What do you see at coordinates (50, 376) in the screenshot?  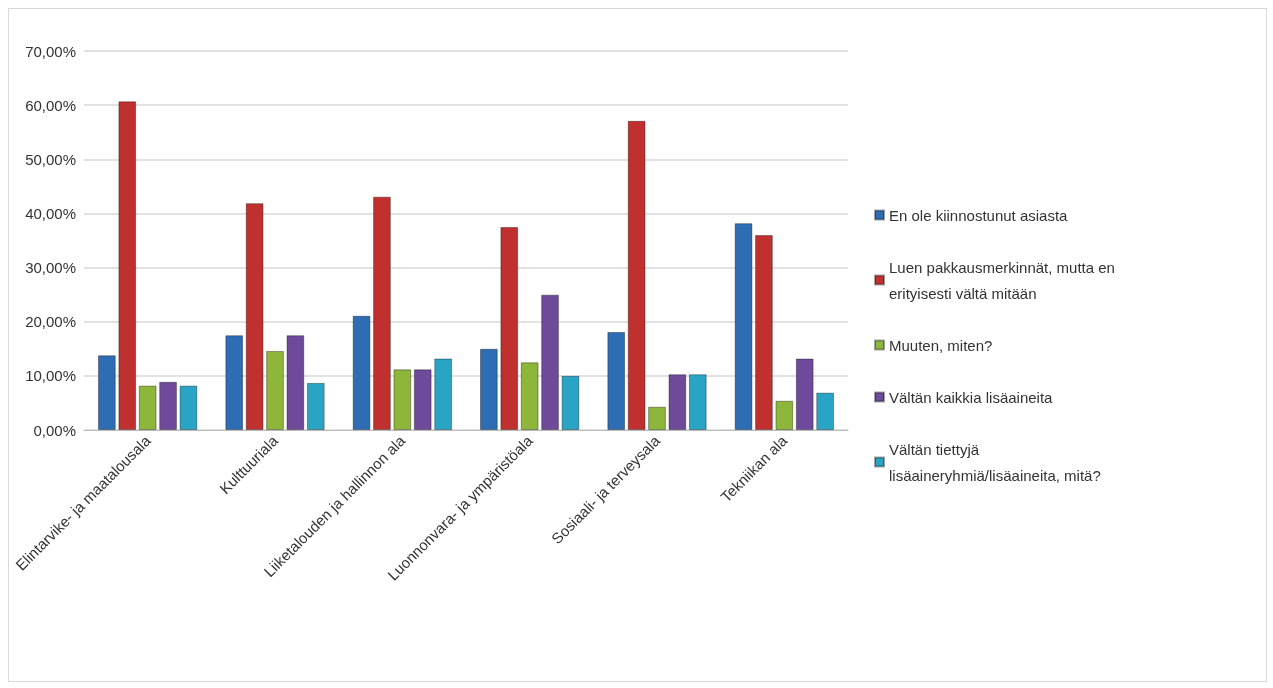 I see `y-tick-label: 10,00%` at bounding box center [50, 376].